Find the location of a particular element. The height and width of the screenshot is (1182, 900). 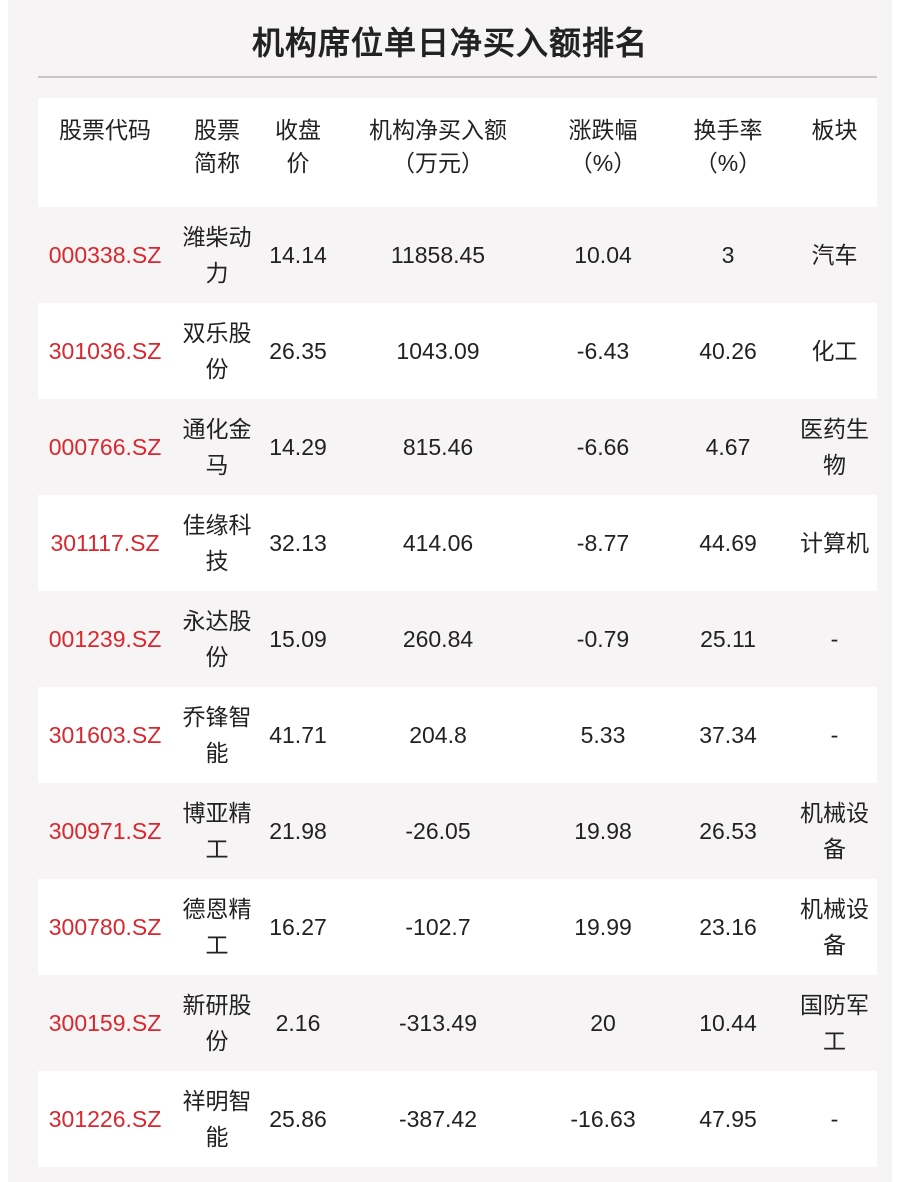

cell-net: 11858.45 is located at coordinates (438, 255).